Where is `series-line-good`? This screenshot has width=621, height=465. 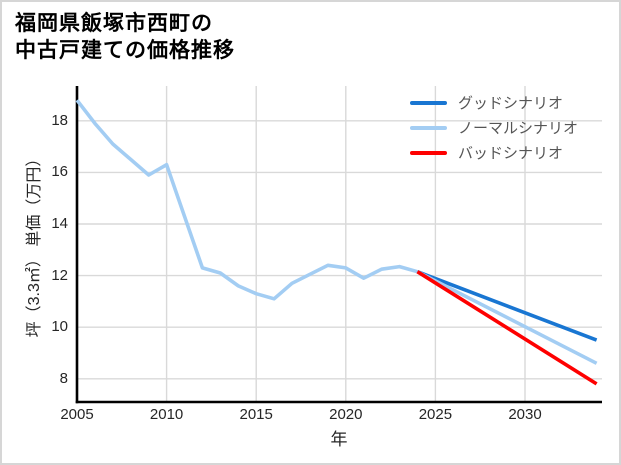 series-line-good is located at coordinates (507, 306).